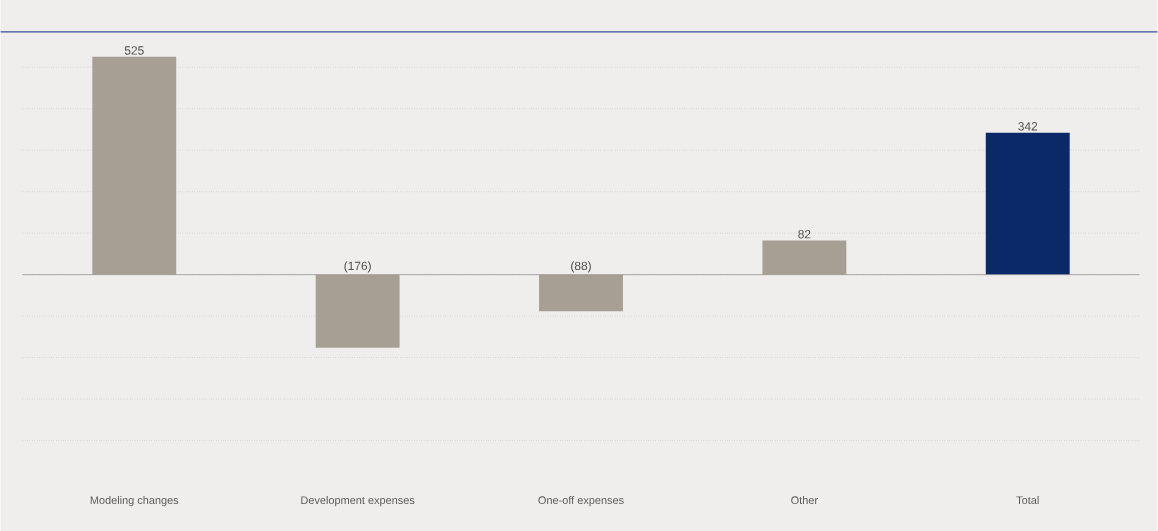 The image size is (1158, 531). Describe the element at coordinates (581, 267) in the screenshot. I see `data-label: (88)` at that location.